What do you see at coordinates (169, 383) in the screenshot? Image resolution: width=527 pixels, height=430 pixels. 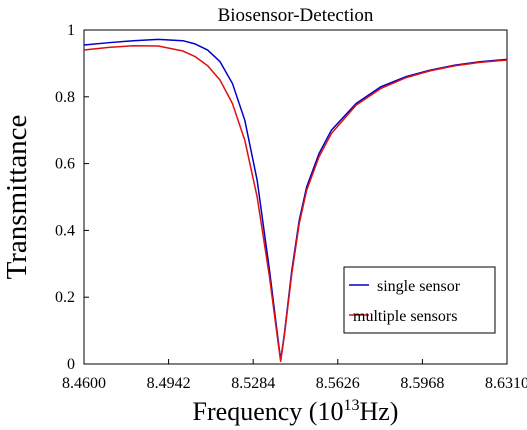 I see `x-tick-label: 8.4942` at bounding box center [169, 383].